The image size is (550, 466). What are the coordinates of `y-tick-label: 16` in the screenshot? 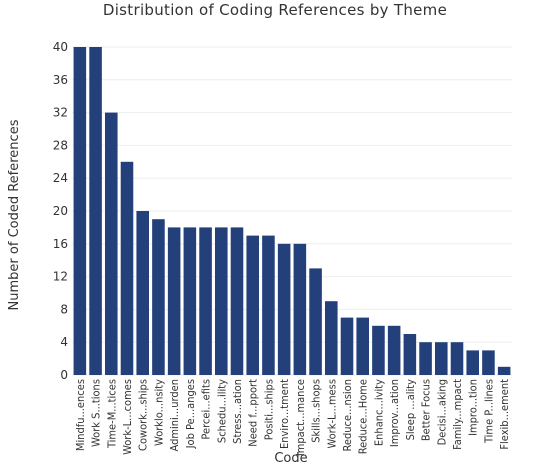 It's located at (60, 244).